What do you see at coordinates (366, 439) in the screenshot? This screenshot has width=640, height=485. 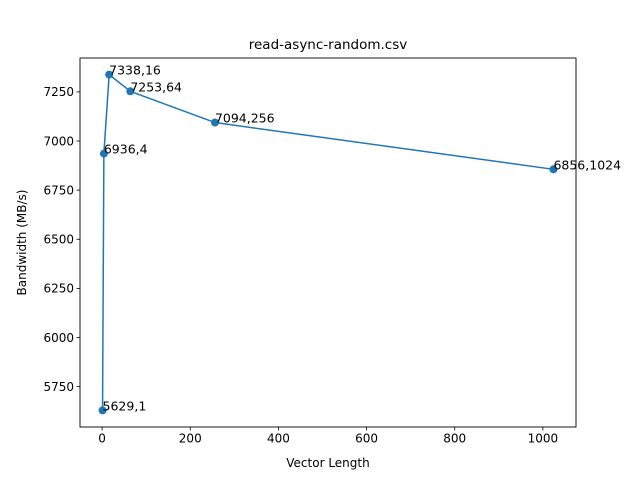 I see `x-tick-label: 600` at bounding box center [366, 439].